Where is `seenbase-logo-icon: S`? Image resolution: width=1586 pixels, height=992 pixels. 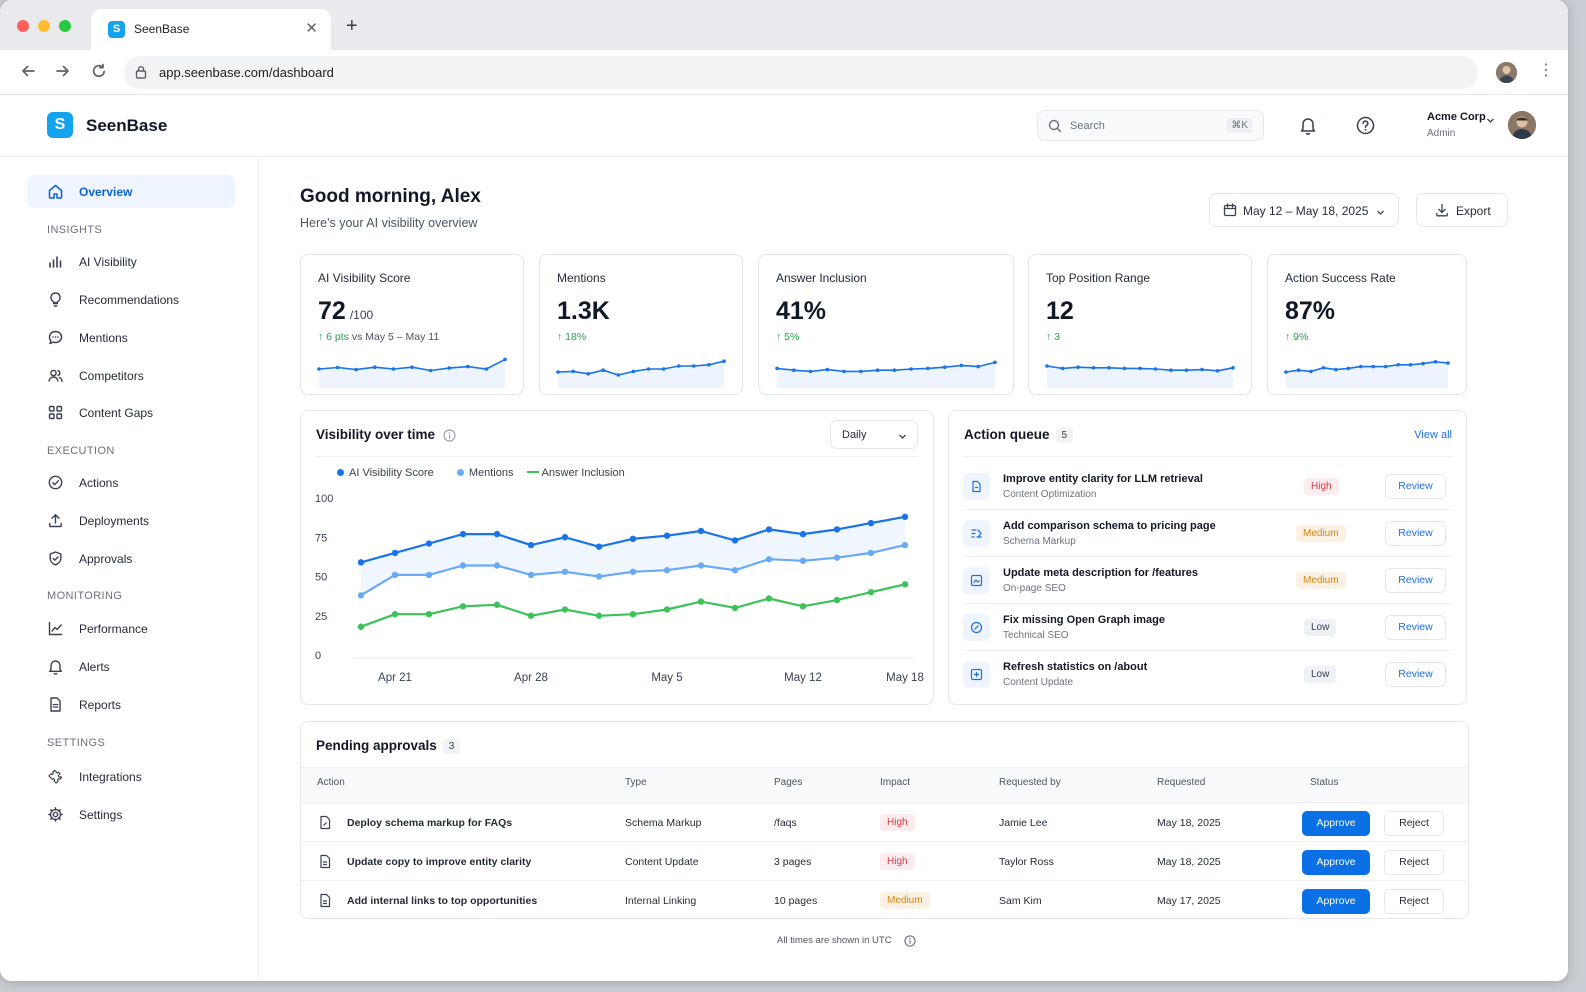 seenbase-logo-icon: S is located at coordinates (60, 125).